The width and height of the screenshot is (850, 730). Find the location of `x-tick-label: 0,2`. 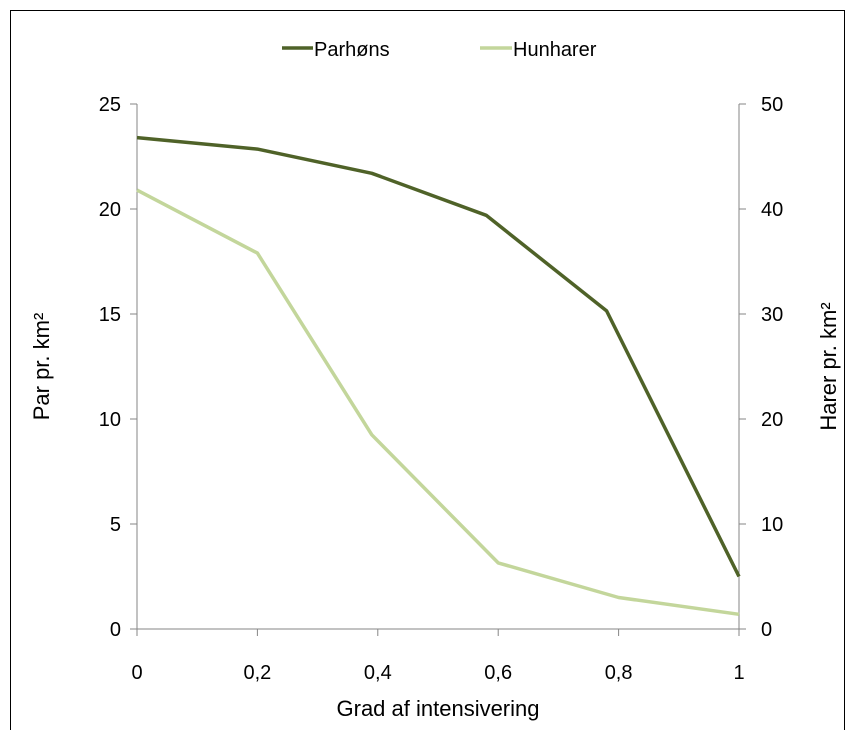

x-tick-label: 0,2 is located at coordinates (257, 673).